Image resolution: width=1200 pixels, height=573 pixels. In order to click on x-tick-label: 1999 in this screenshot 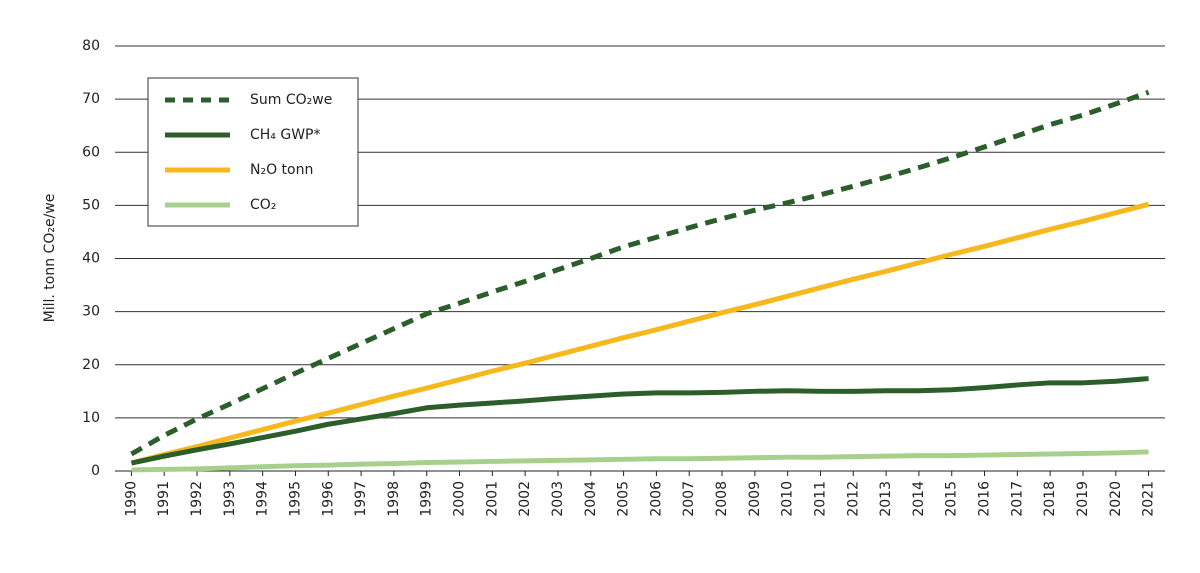, I will do `click(427, 499)`.